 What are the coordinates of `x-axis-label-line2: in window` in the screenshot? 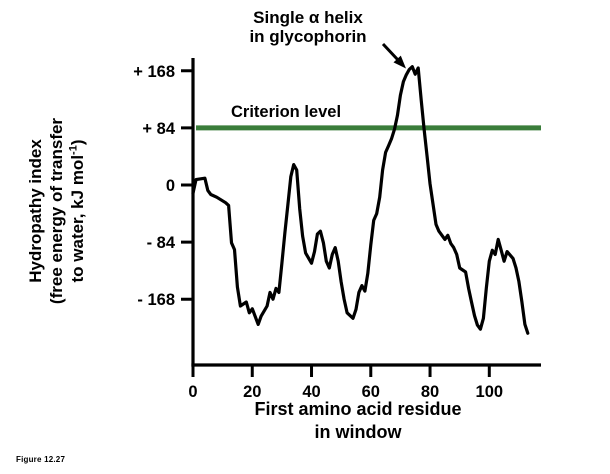 It's located at (358, 432).